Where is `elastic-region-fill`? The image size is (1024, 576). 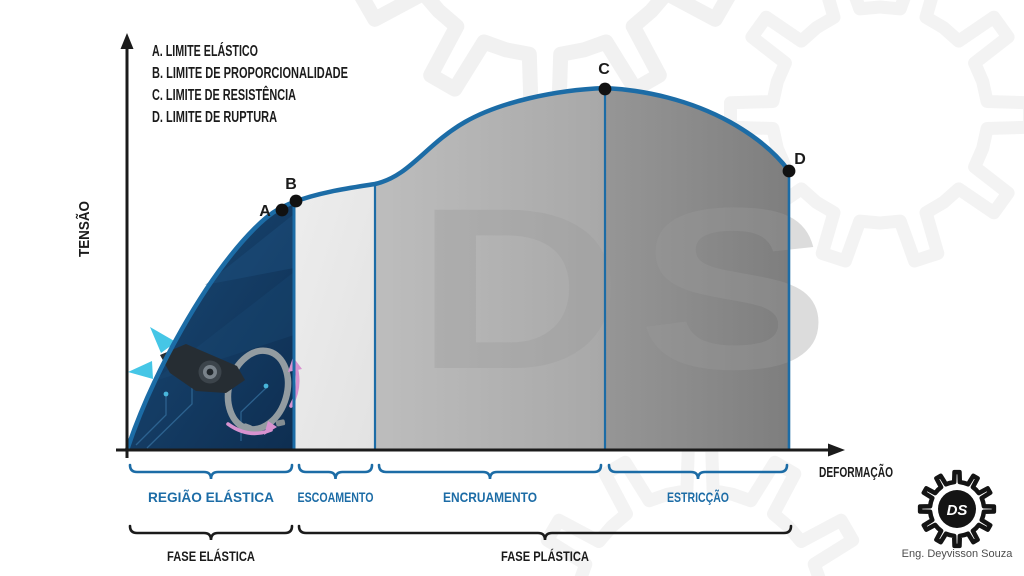 elastic-region-fill is located at coordinates (210, 326).